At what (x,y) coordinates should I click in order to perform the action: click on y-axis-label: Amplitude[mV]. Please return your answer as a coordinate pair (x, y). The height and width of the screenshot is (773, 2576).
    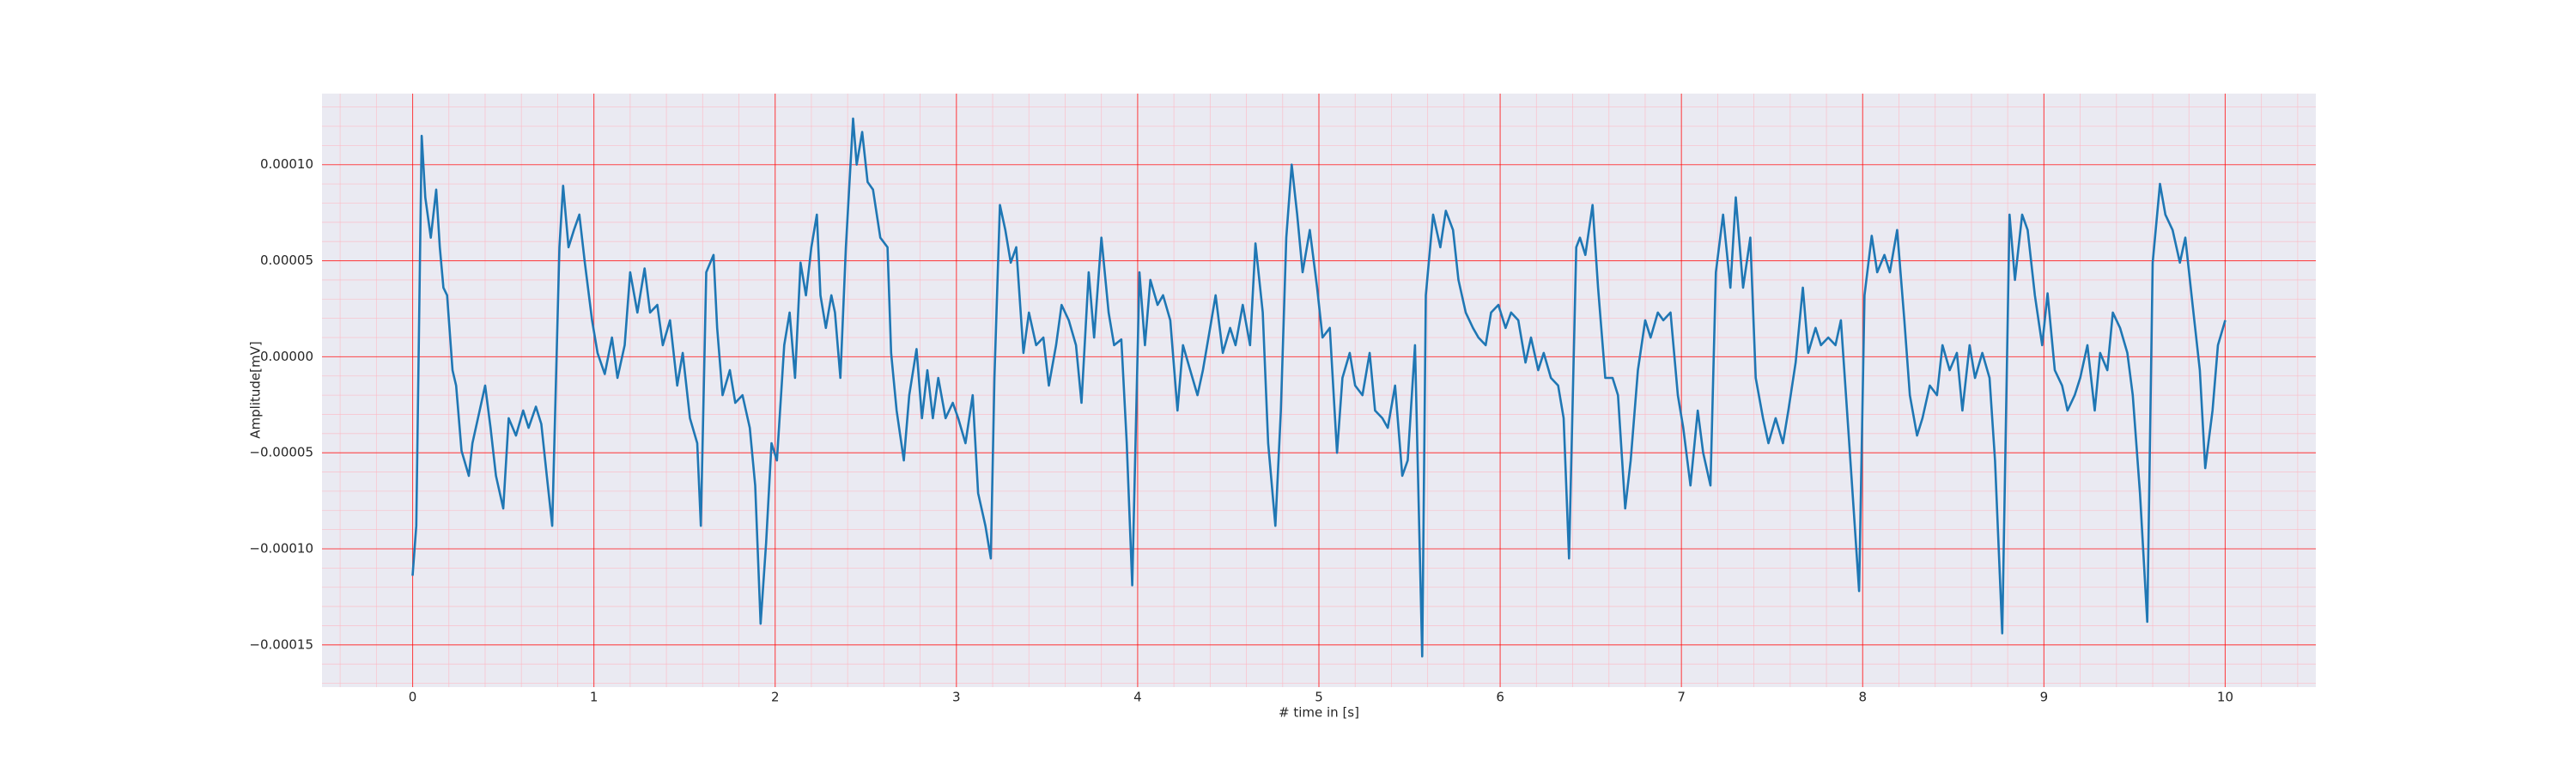
    Looking at the image, I should click on (256, 389).